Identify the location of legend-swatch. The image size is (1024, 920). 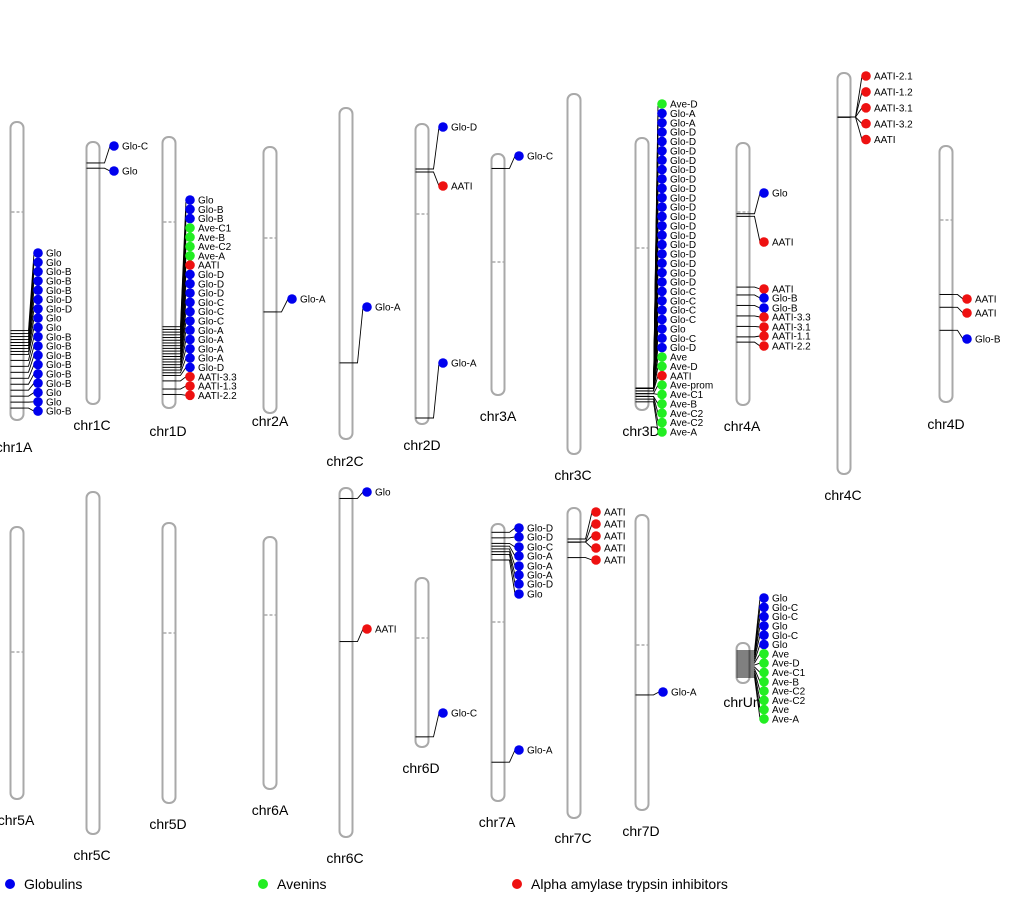
(10, 884).